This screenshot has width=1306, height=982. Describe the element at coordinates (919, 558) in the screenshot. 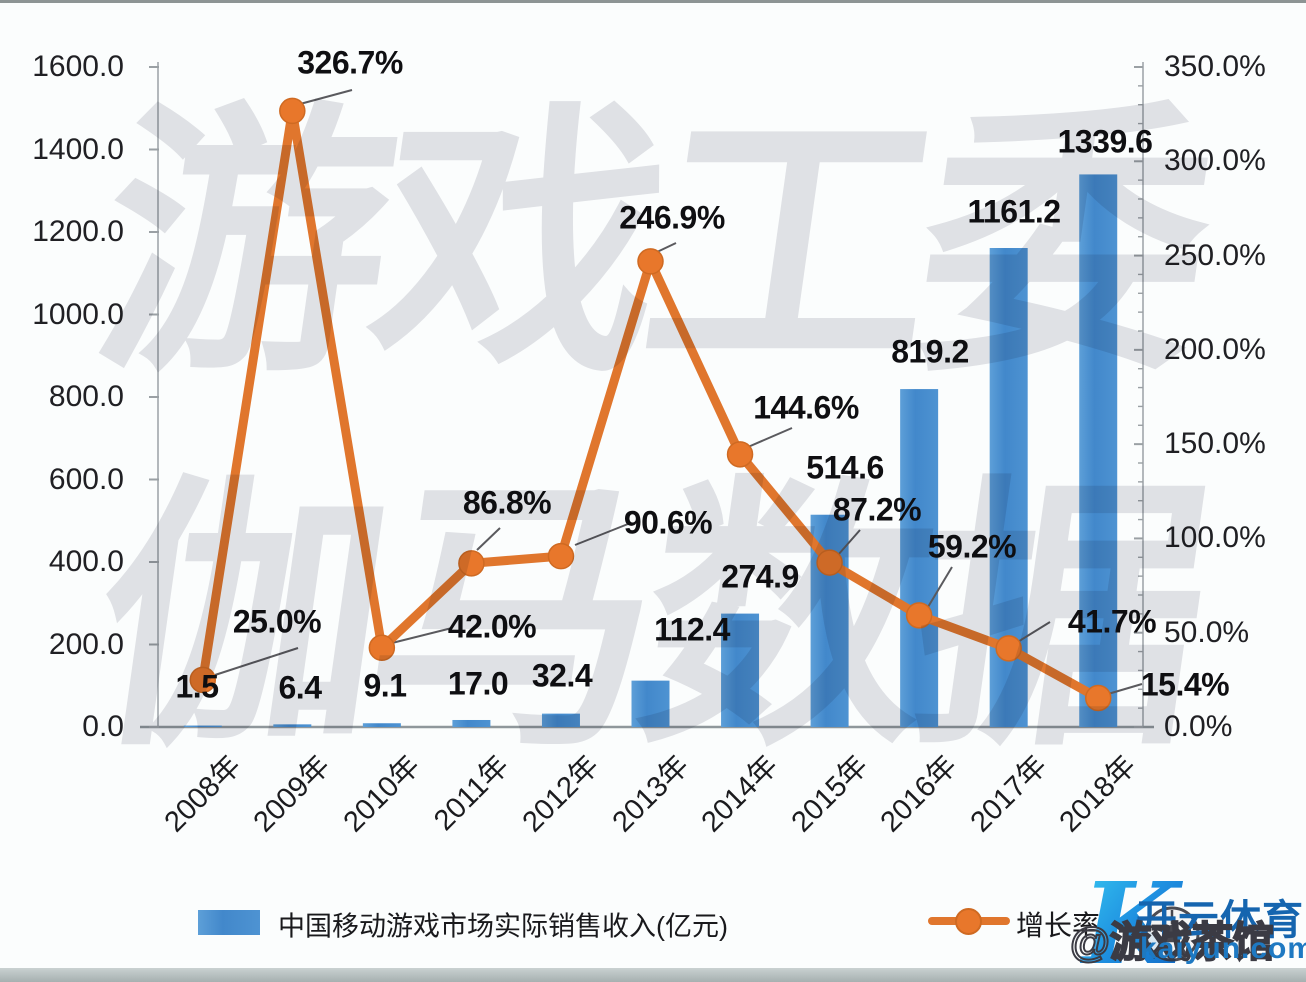

I see `bar-2016年` at that location.